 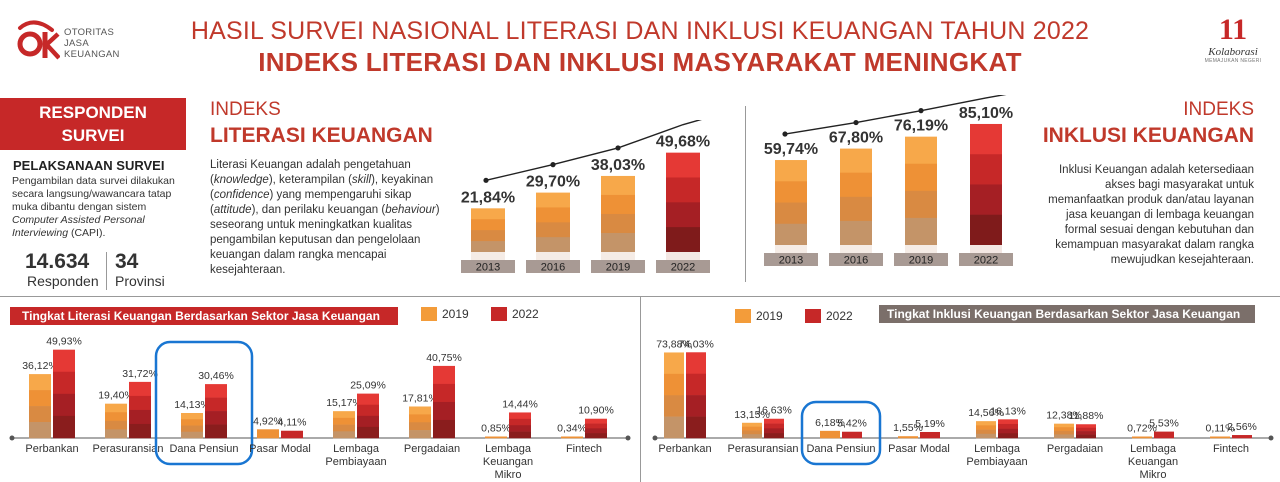 What do you see at coordinates (310, 180) in the screenshot?
I see `literasi-desc-segment: ), keterampilan (` at bounding box center [310, 180].